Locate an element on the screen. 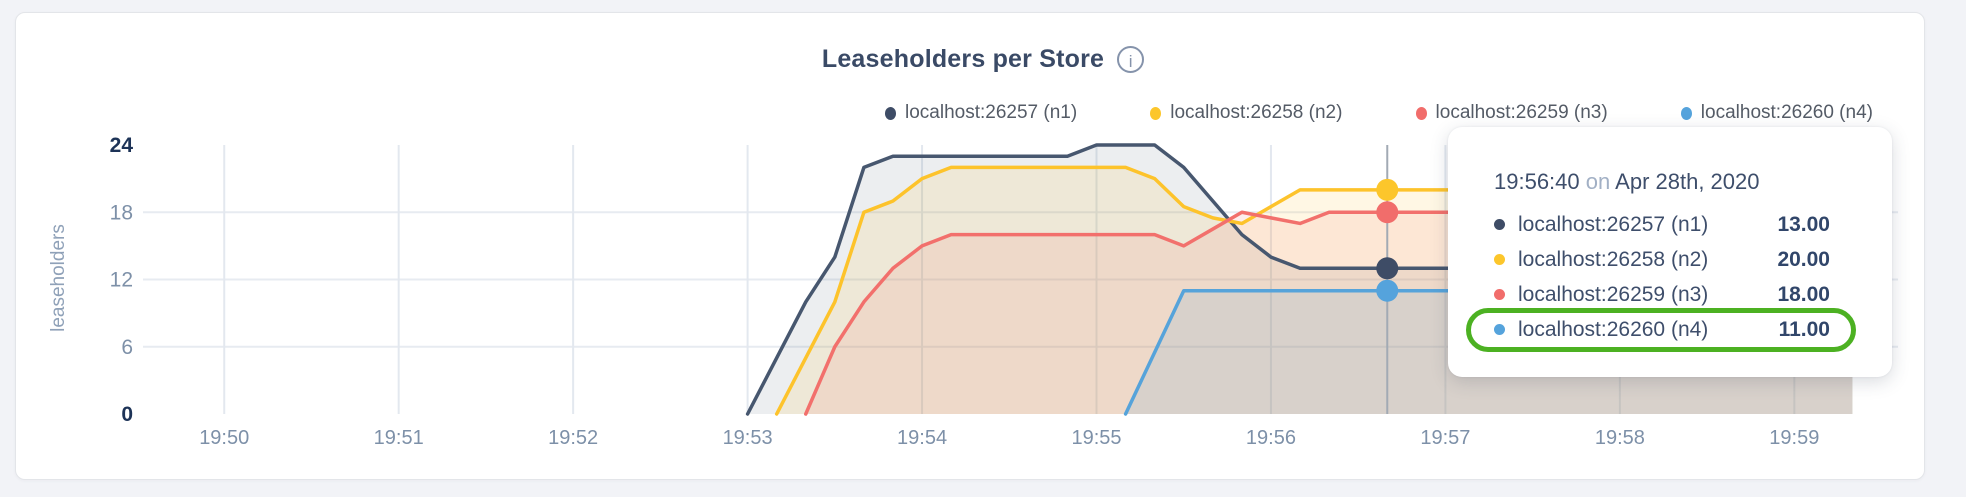 The height and width of the screenshot is (497, 1966). chart-title: Leaseholders per Store is located at coordinates (963, 59).